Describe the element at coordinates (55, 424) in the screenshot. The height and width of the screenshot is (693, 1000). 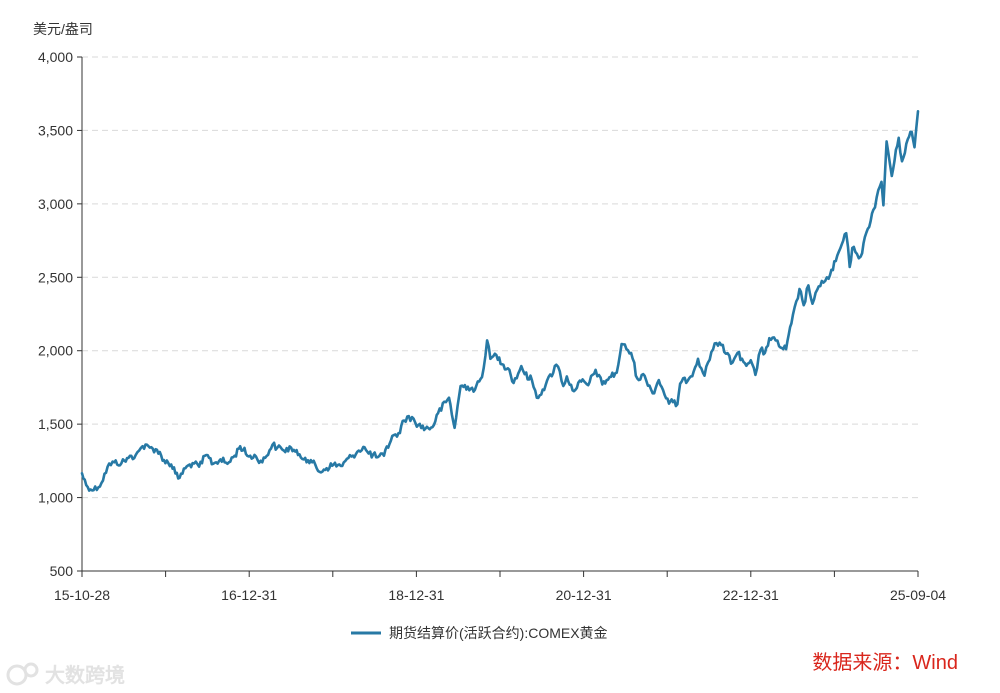
I see `y-tick-label-2: 1,500` at that location.